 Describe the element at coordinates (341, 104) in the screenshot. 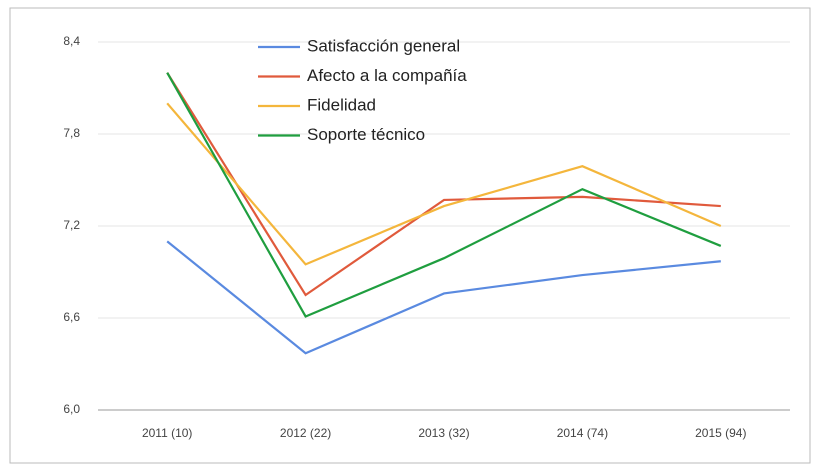

I see `legend-label: Fidelidad` at that location.